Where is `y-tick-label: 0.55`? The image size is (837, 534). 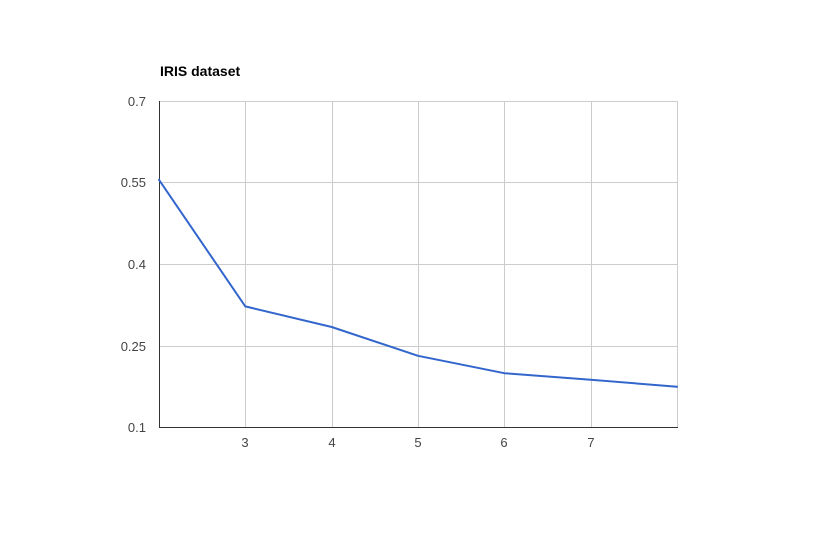 y-tick-label: 0.55 is located at coordinates (133, 182).